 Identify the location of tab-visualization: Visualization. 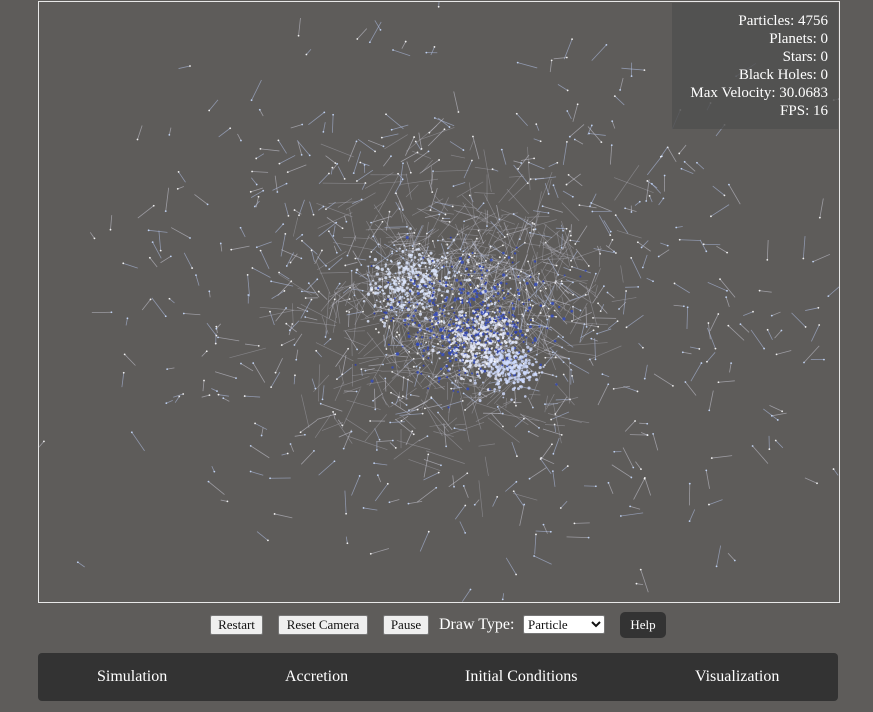
(737, 676).